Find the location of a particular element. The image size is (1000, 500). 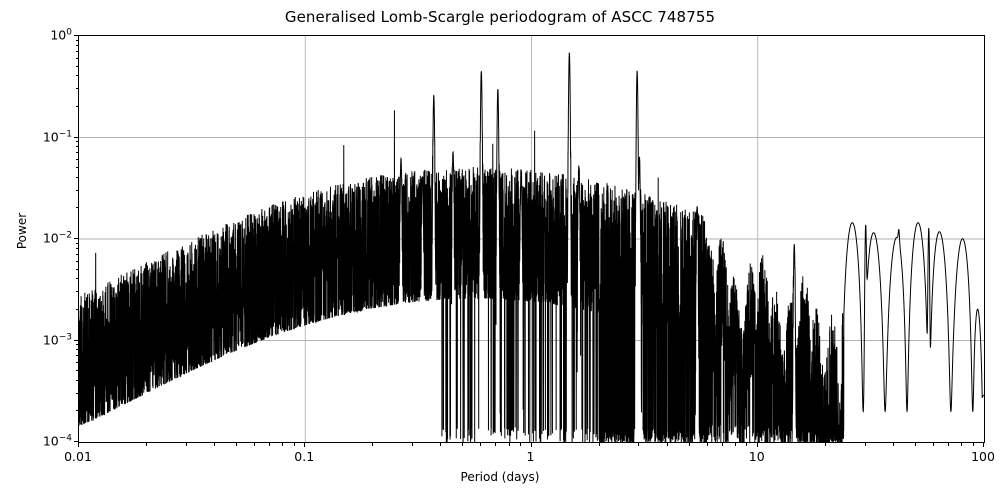

y-tick-label: 10⁻¹ is located at coordinates (57, 136).